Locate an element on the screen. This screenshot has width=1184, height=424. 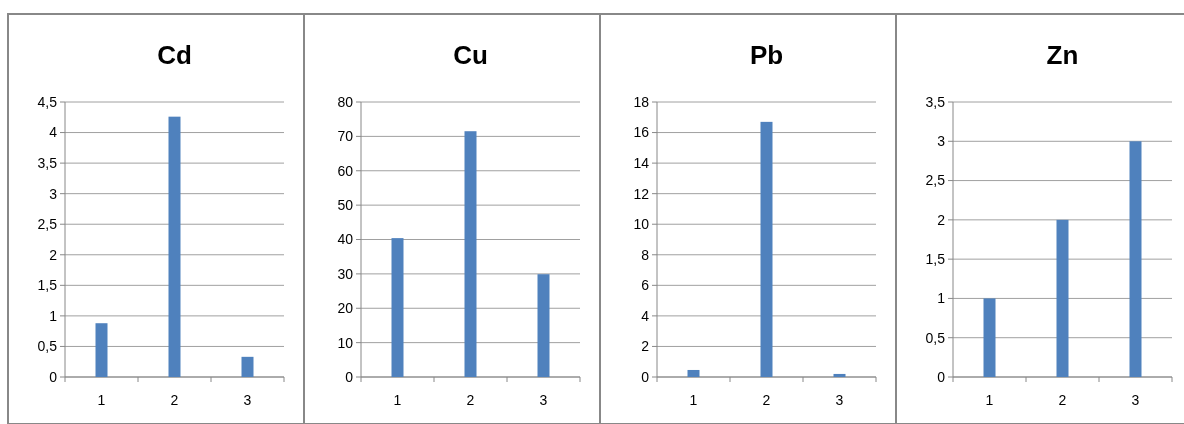
y-tick-label: 80 is located at coordinates (345, 101).